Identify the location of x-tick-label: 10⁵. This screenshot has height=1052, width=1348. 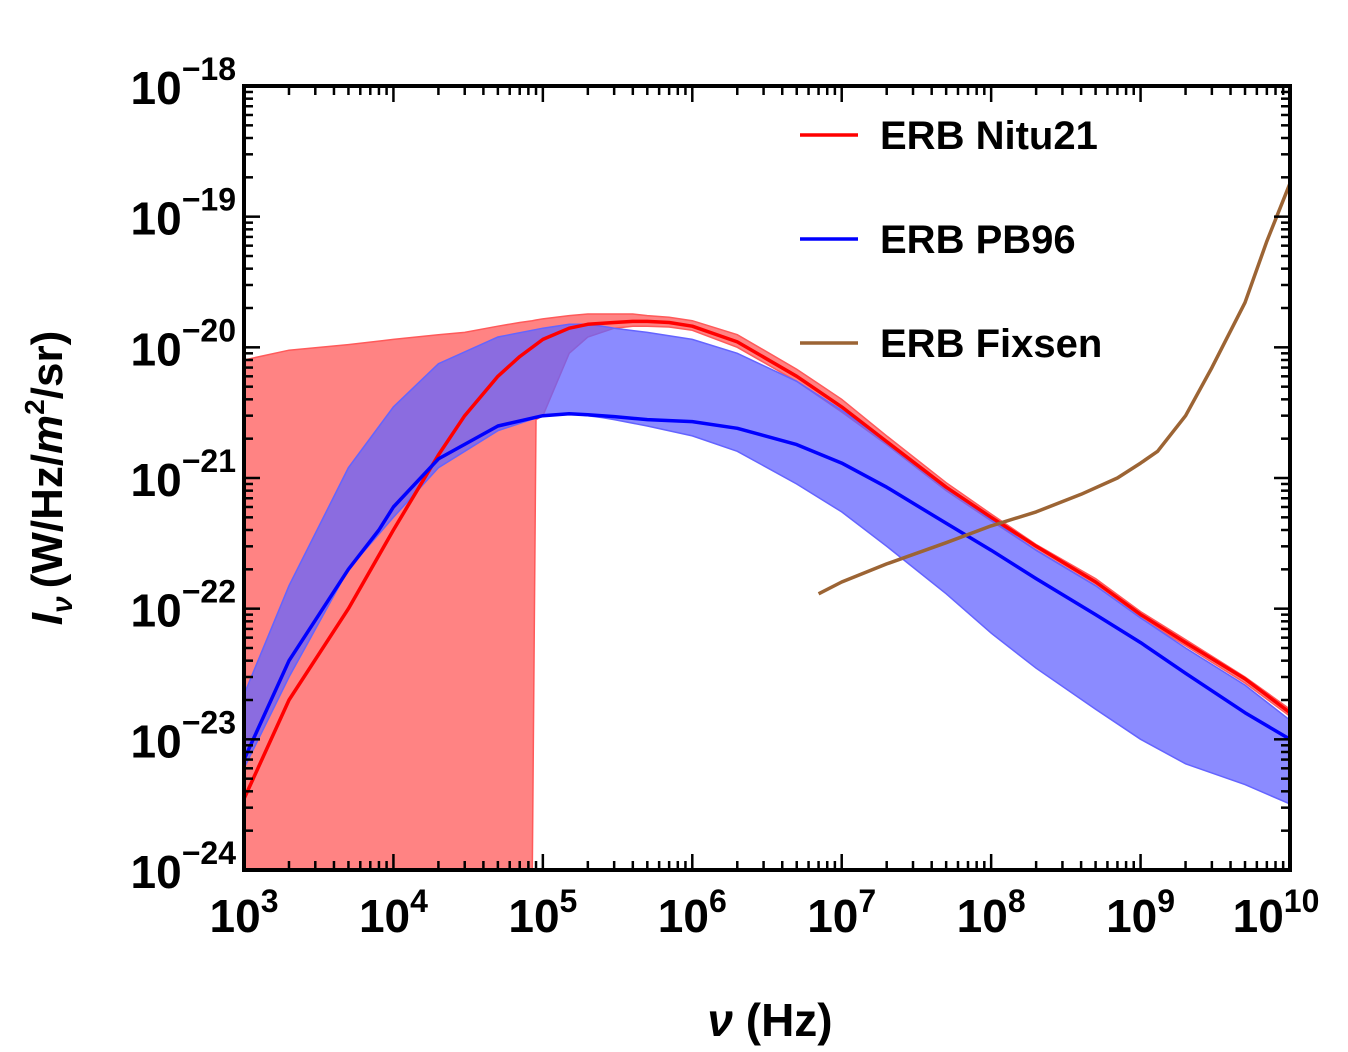
(542, 912).